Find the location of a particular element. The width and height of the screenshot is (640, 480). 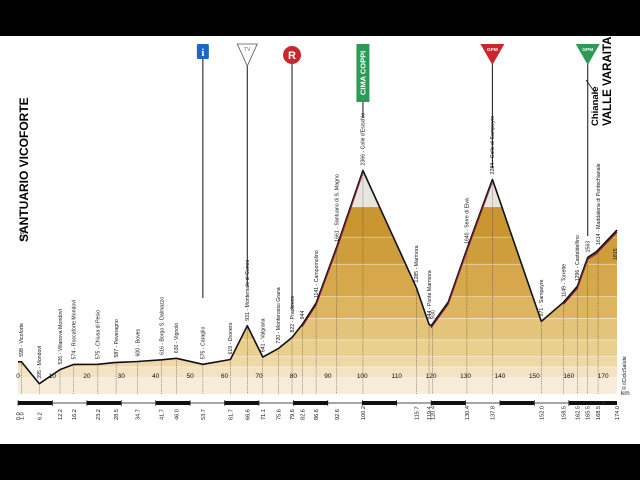

cima-coppi-sign: CIMA COPPI is located at coordinates (363, 81).